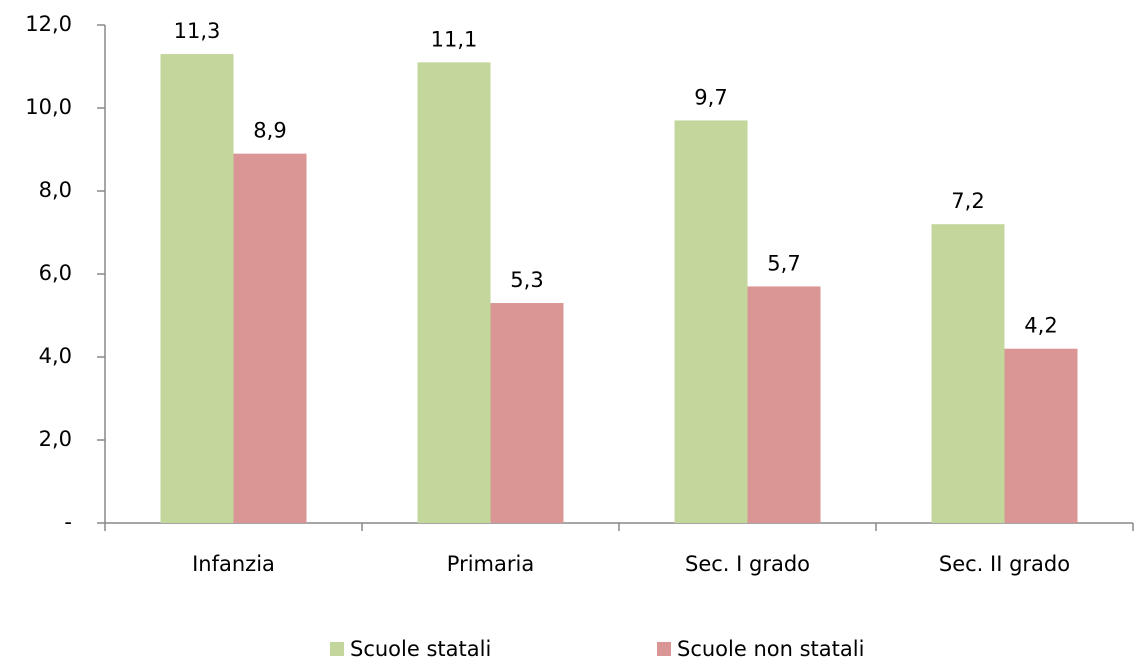  Describe the element at coordinates (967, 201) in the screenshot. I see `data-label: 7,2` at that location.